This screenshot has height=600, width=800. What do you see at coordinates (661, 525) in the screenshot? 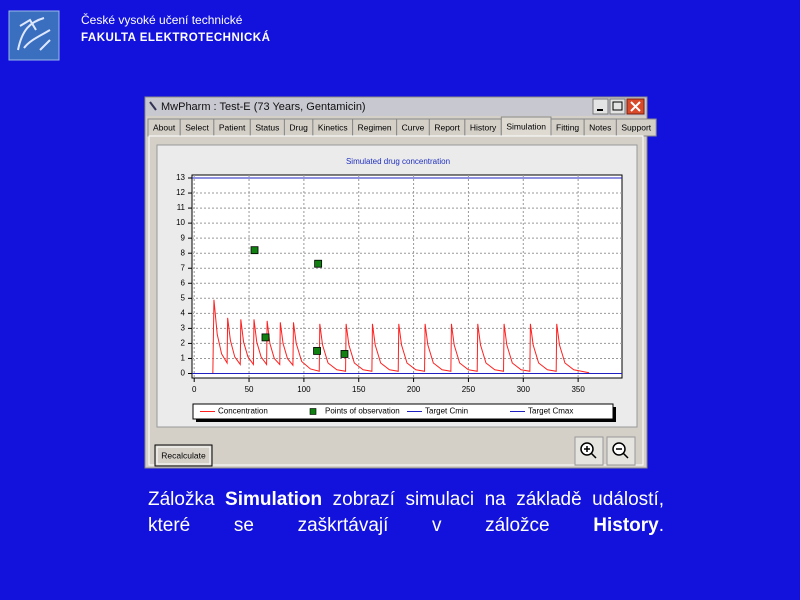
I see `caption-text: .` at bounding box center [661, 525].